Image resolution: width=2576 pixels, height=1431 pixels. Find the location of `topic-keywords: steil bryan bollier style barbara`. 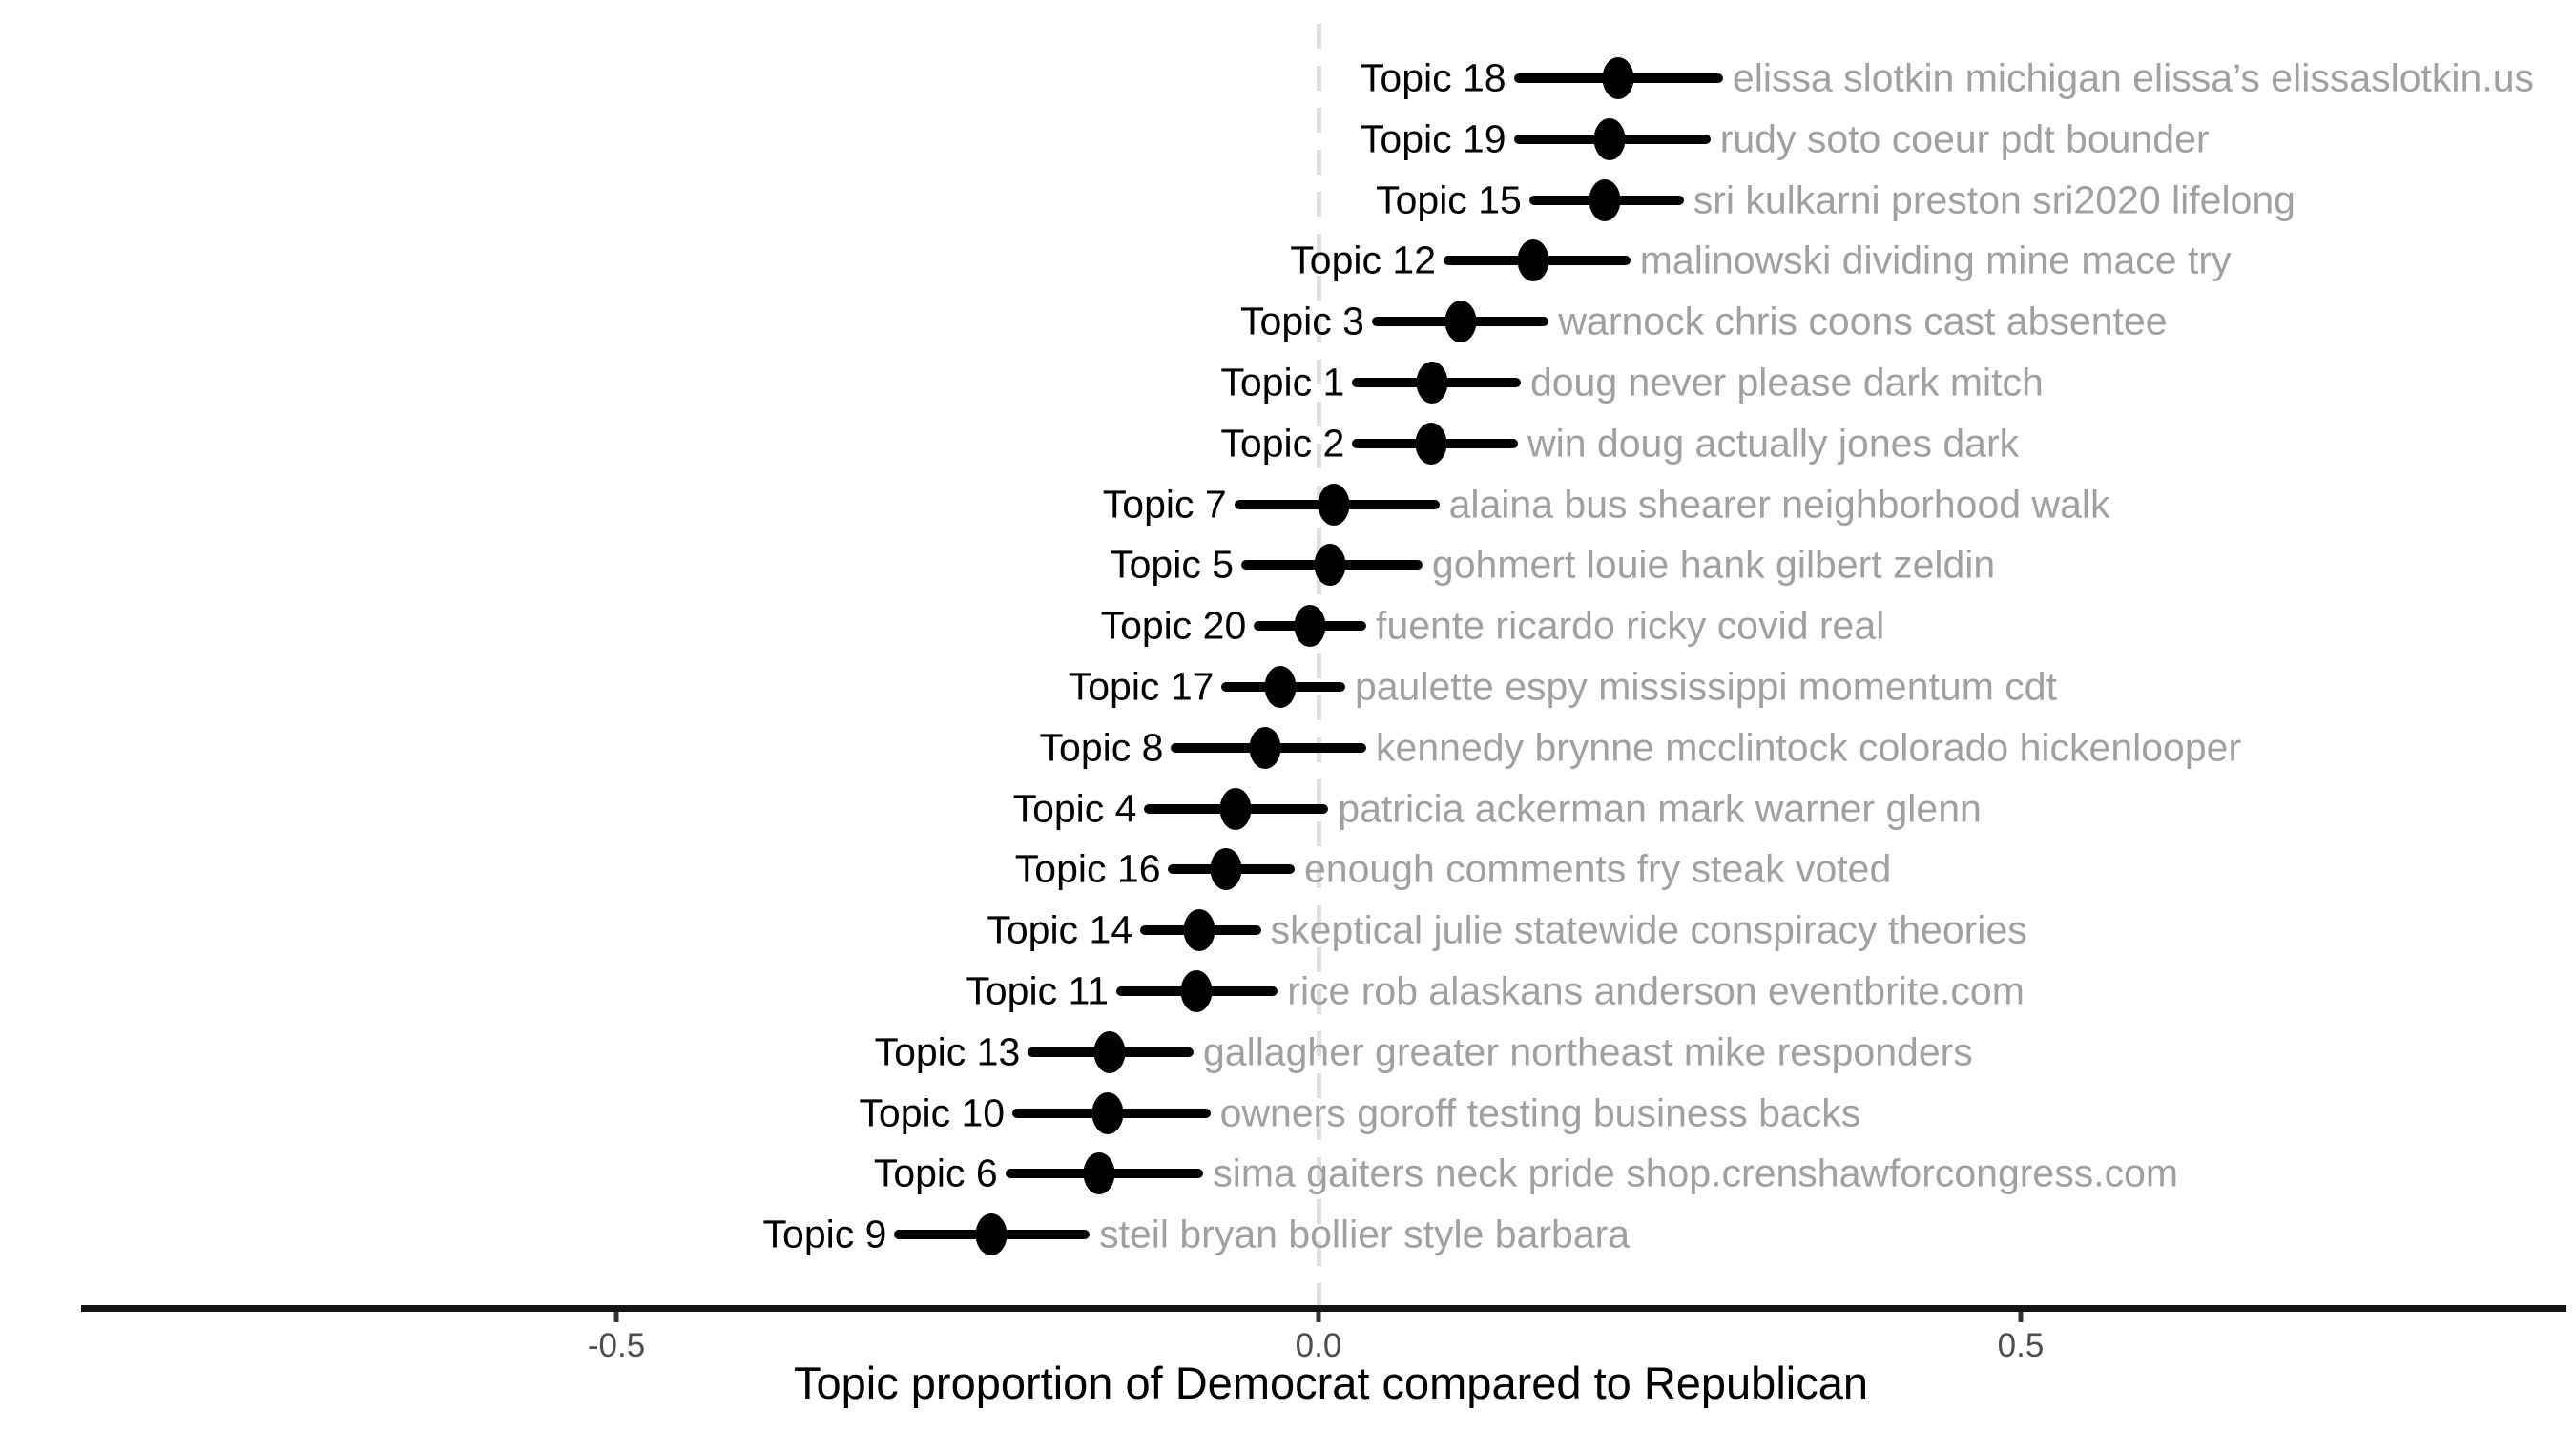

topic-keywords: steil bryan bollier style barbara is located at coordinates (1365, 1234).